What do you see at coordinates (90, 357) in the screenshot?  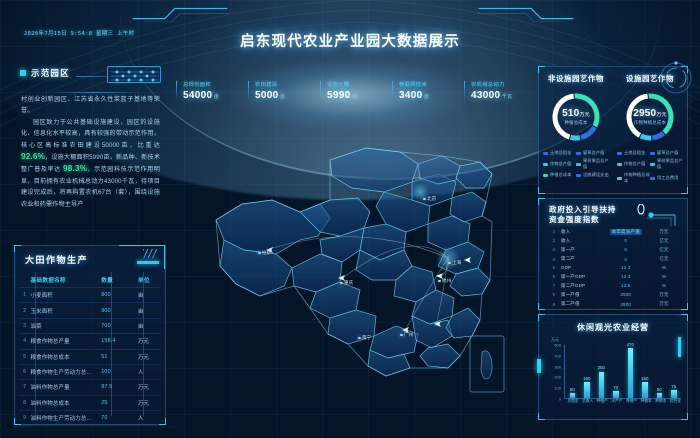 I see `table-row: 5 粮食作物总成本 51 万元` at bounding box center [90, 357].